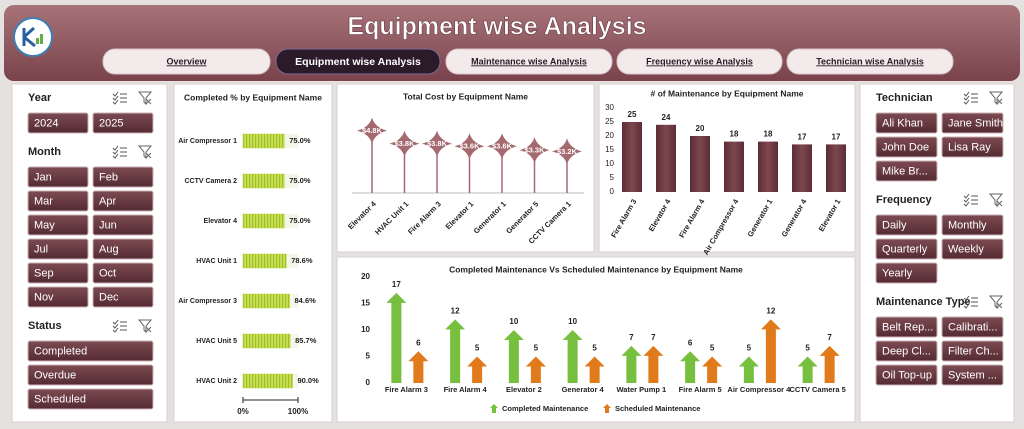  What do you see at coordinates (60, 399) in the screenshot?
I see `slicer-button-label: Scheduled` at bounding box center [60, 399].